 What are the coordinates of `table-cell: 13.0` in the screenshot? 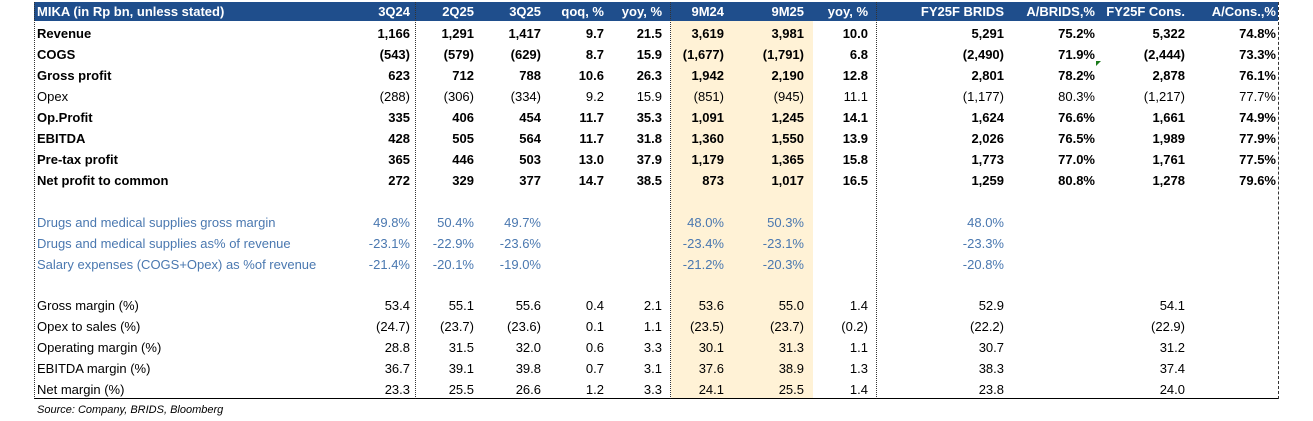 It's located at (591, 159).